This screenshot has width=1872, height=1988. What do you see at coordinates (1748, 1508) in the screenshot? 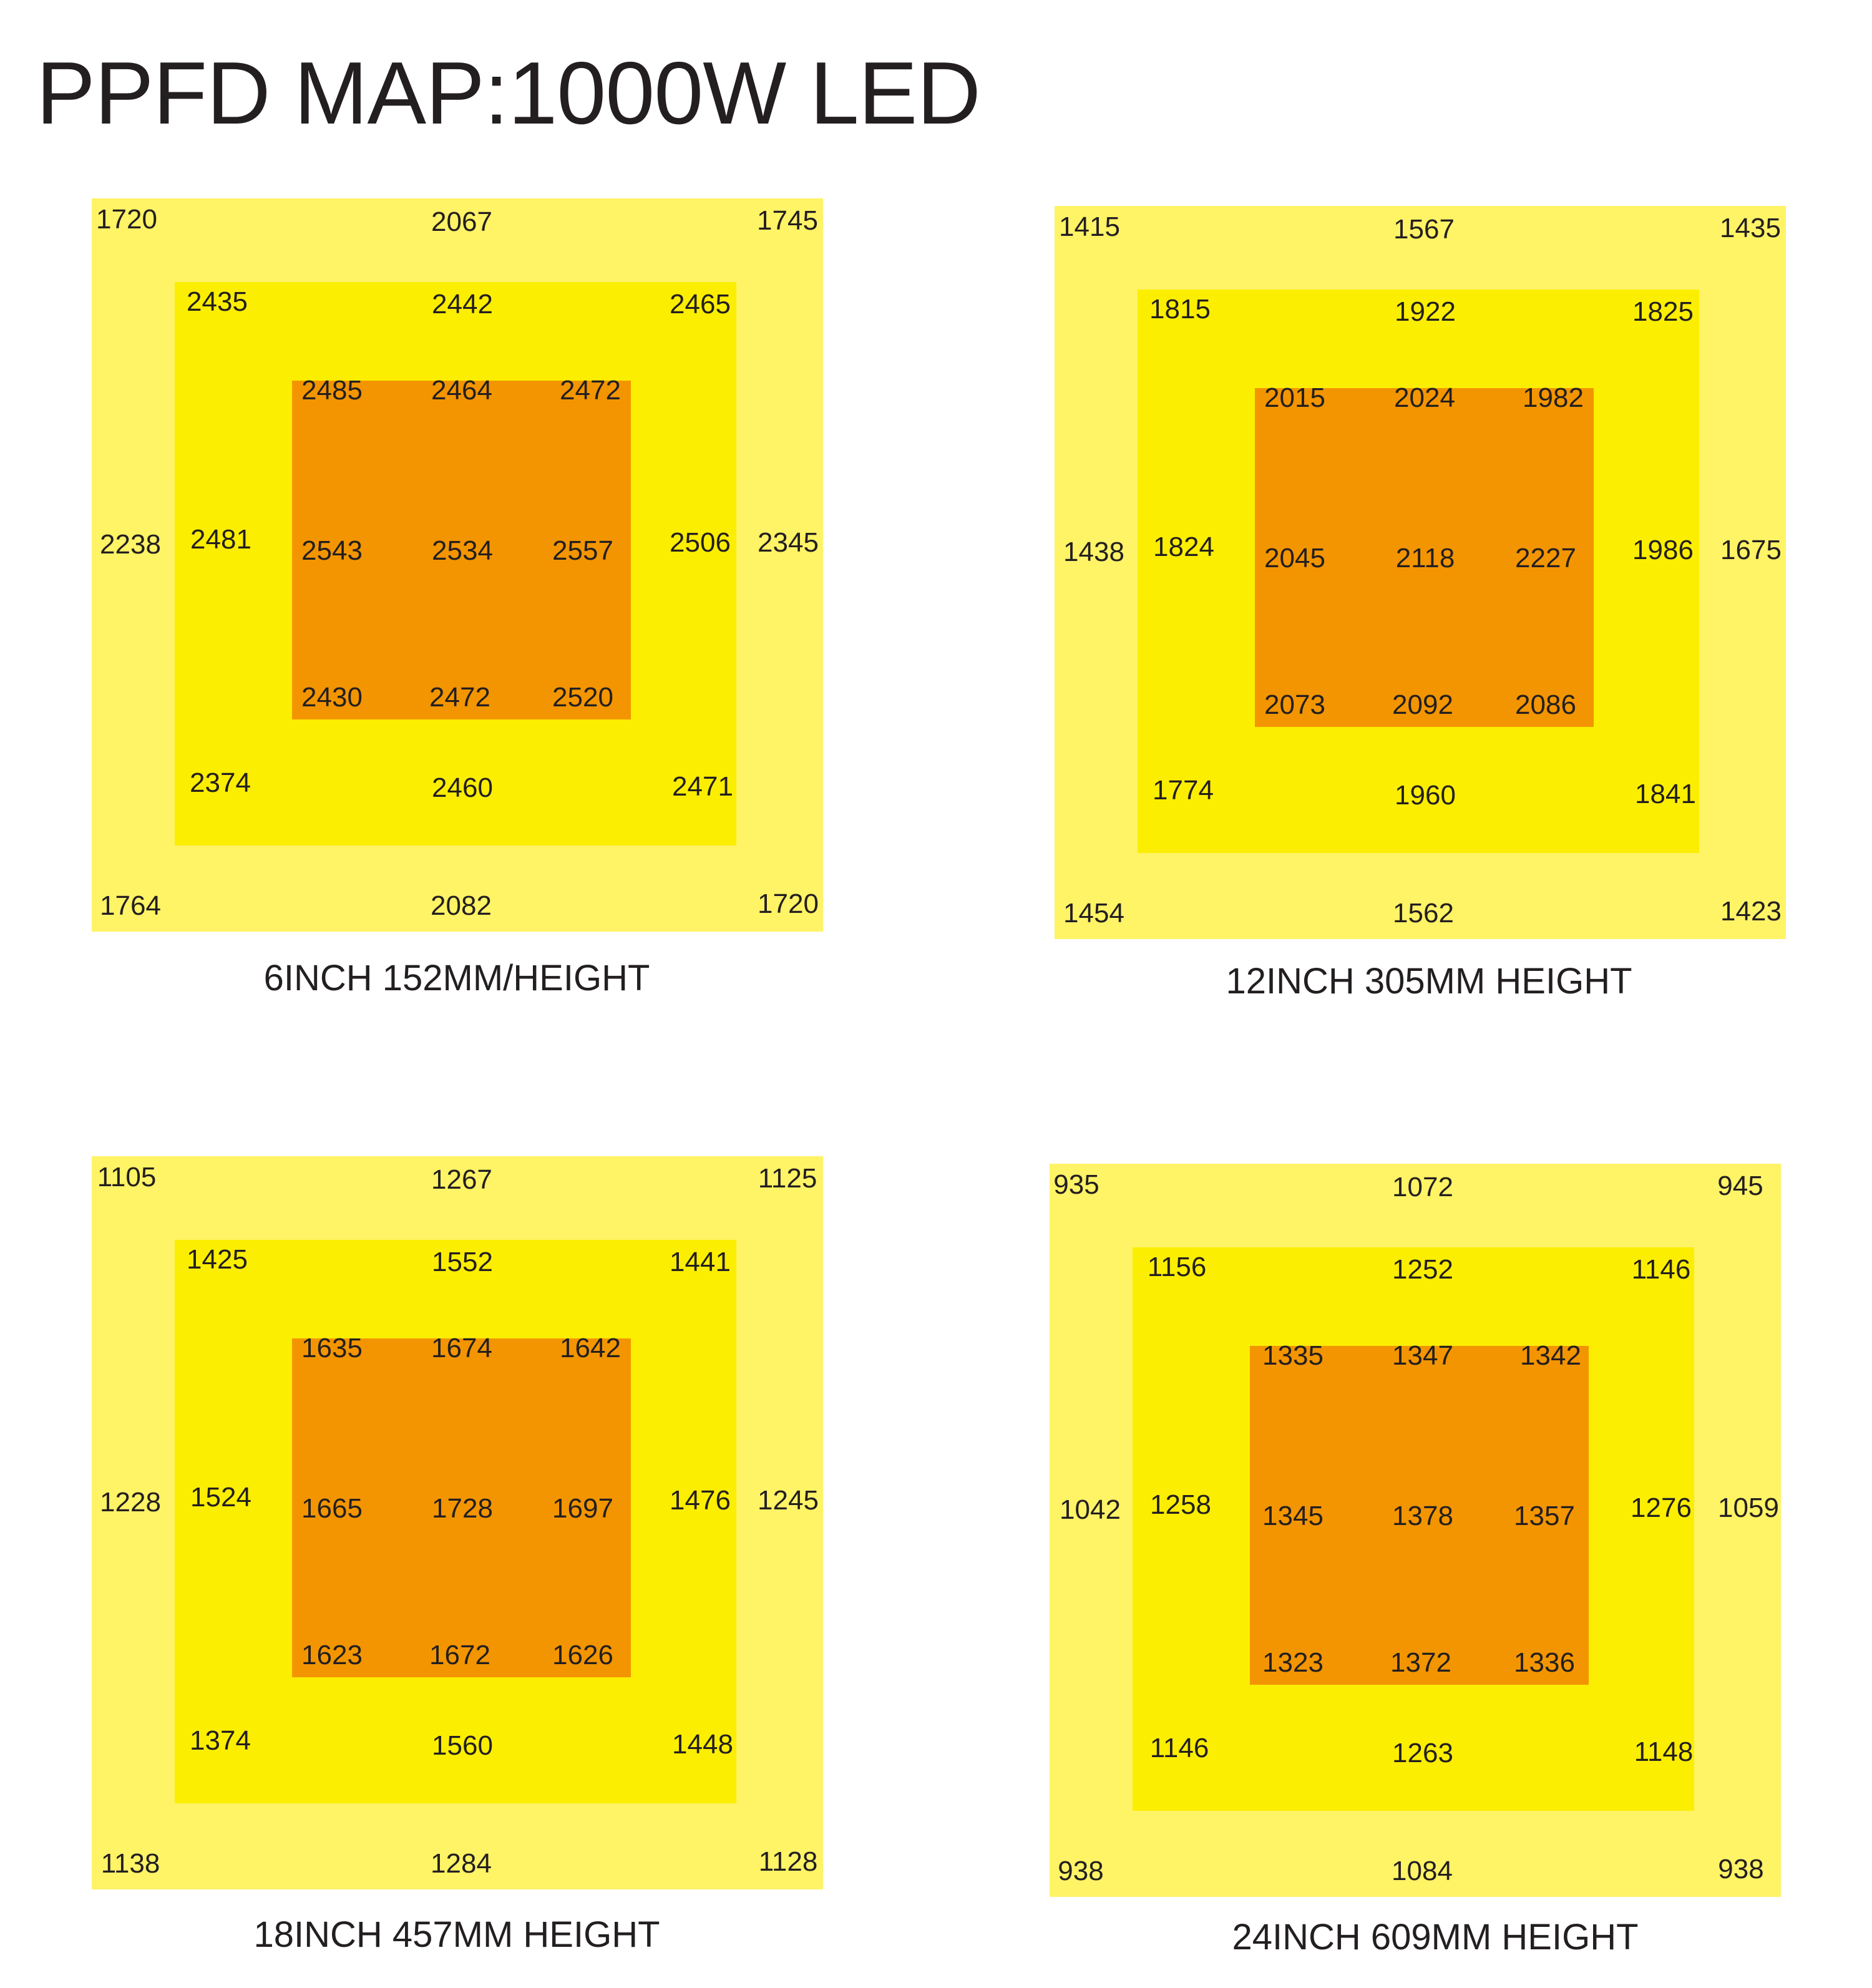
I see `outer-value: 1059` at bounding box center [1748, 1508].